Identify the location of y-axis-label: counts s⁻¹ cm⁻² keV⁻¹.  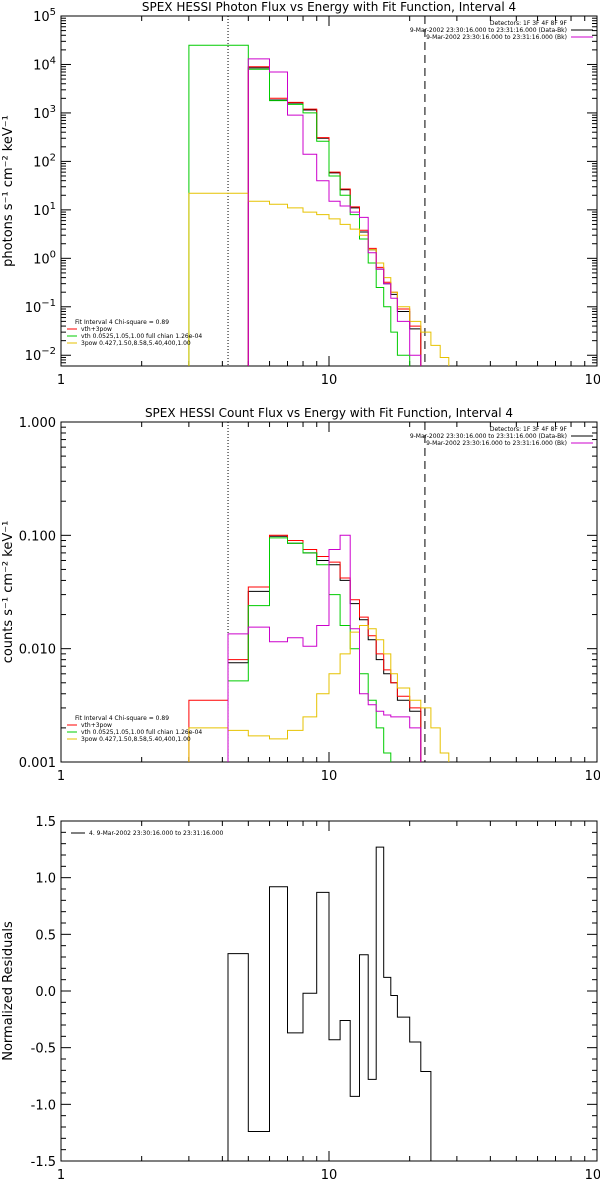
(8, 592).